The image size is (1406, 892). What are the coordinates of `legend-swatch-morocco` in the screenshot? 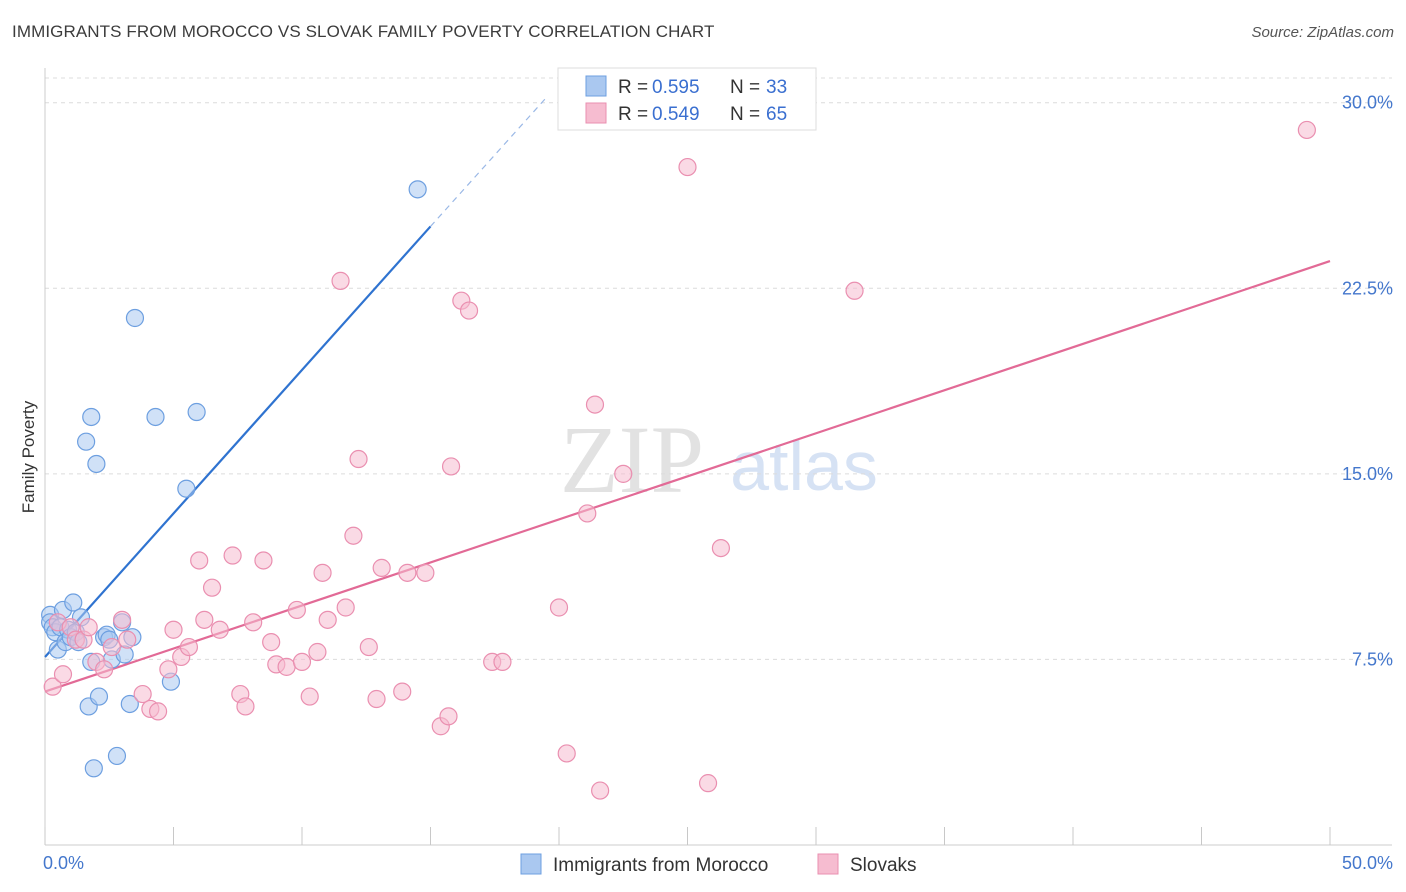 It's located at (596, 86).